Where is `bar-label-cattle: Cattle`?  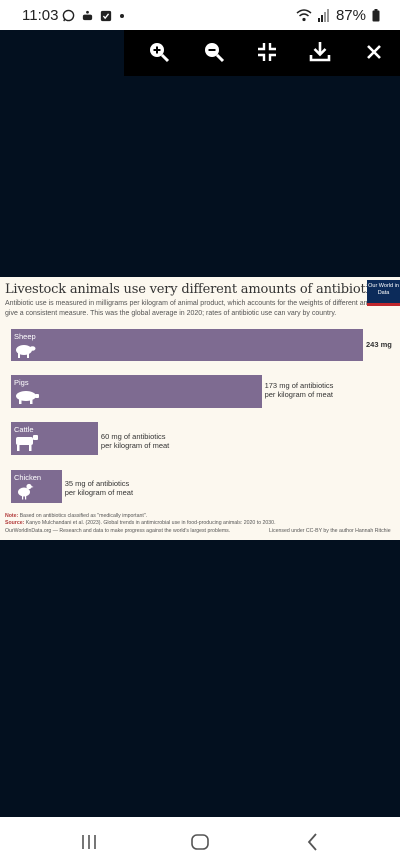
bar-label-cattle: Cattle is located at coordinates (24, 429).